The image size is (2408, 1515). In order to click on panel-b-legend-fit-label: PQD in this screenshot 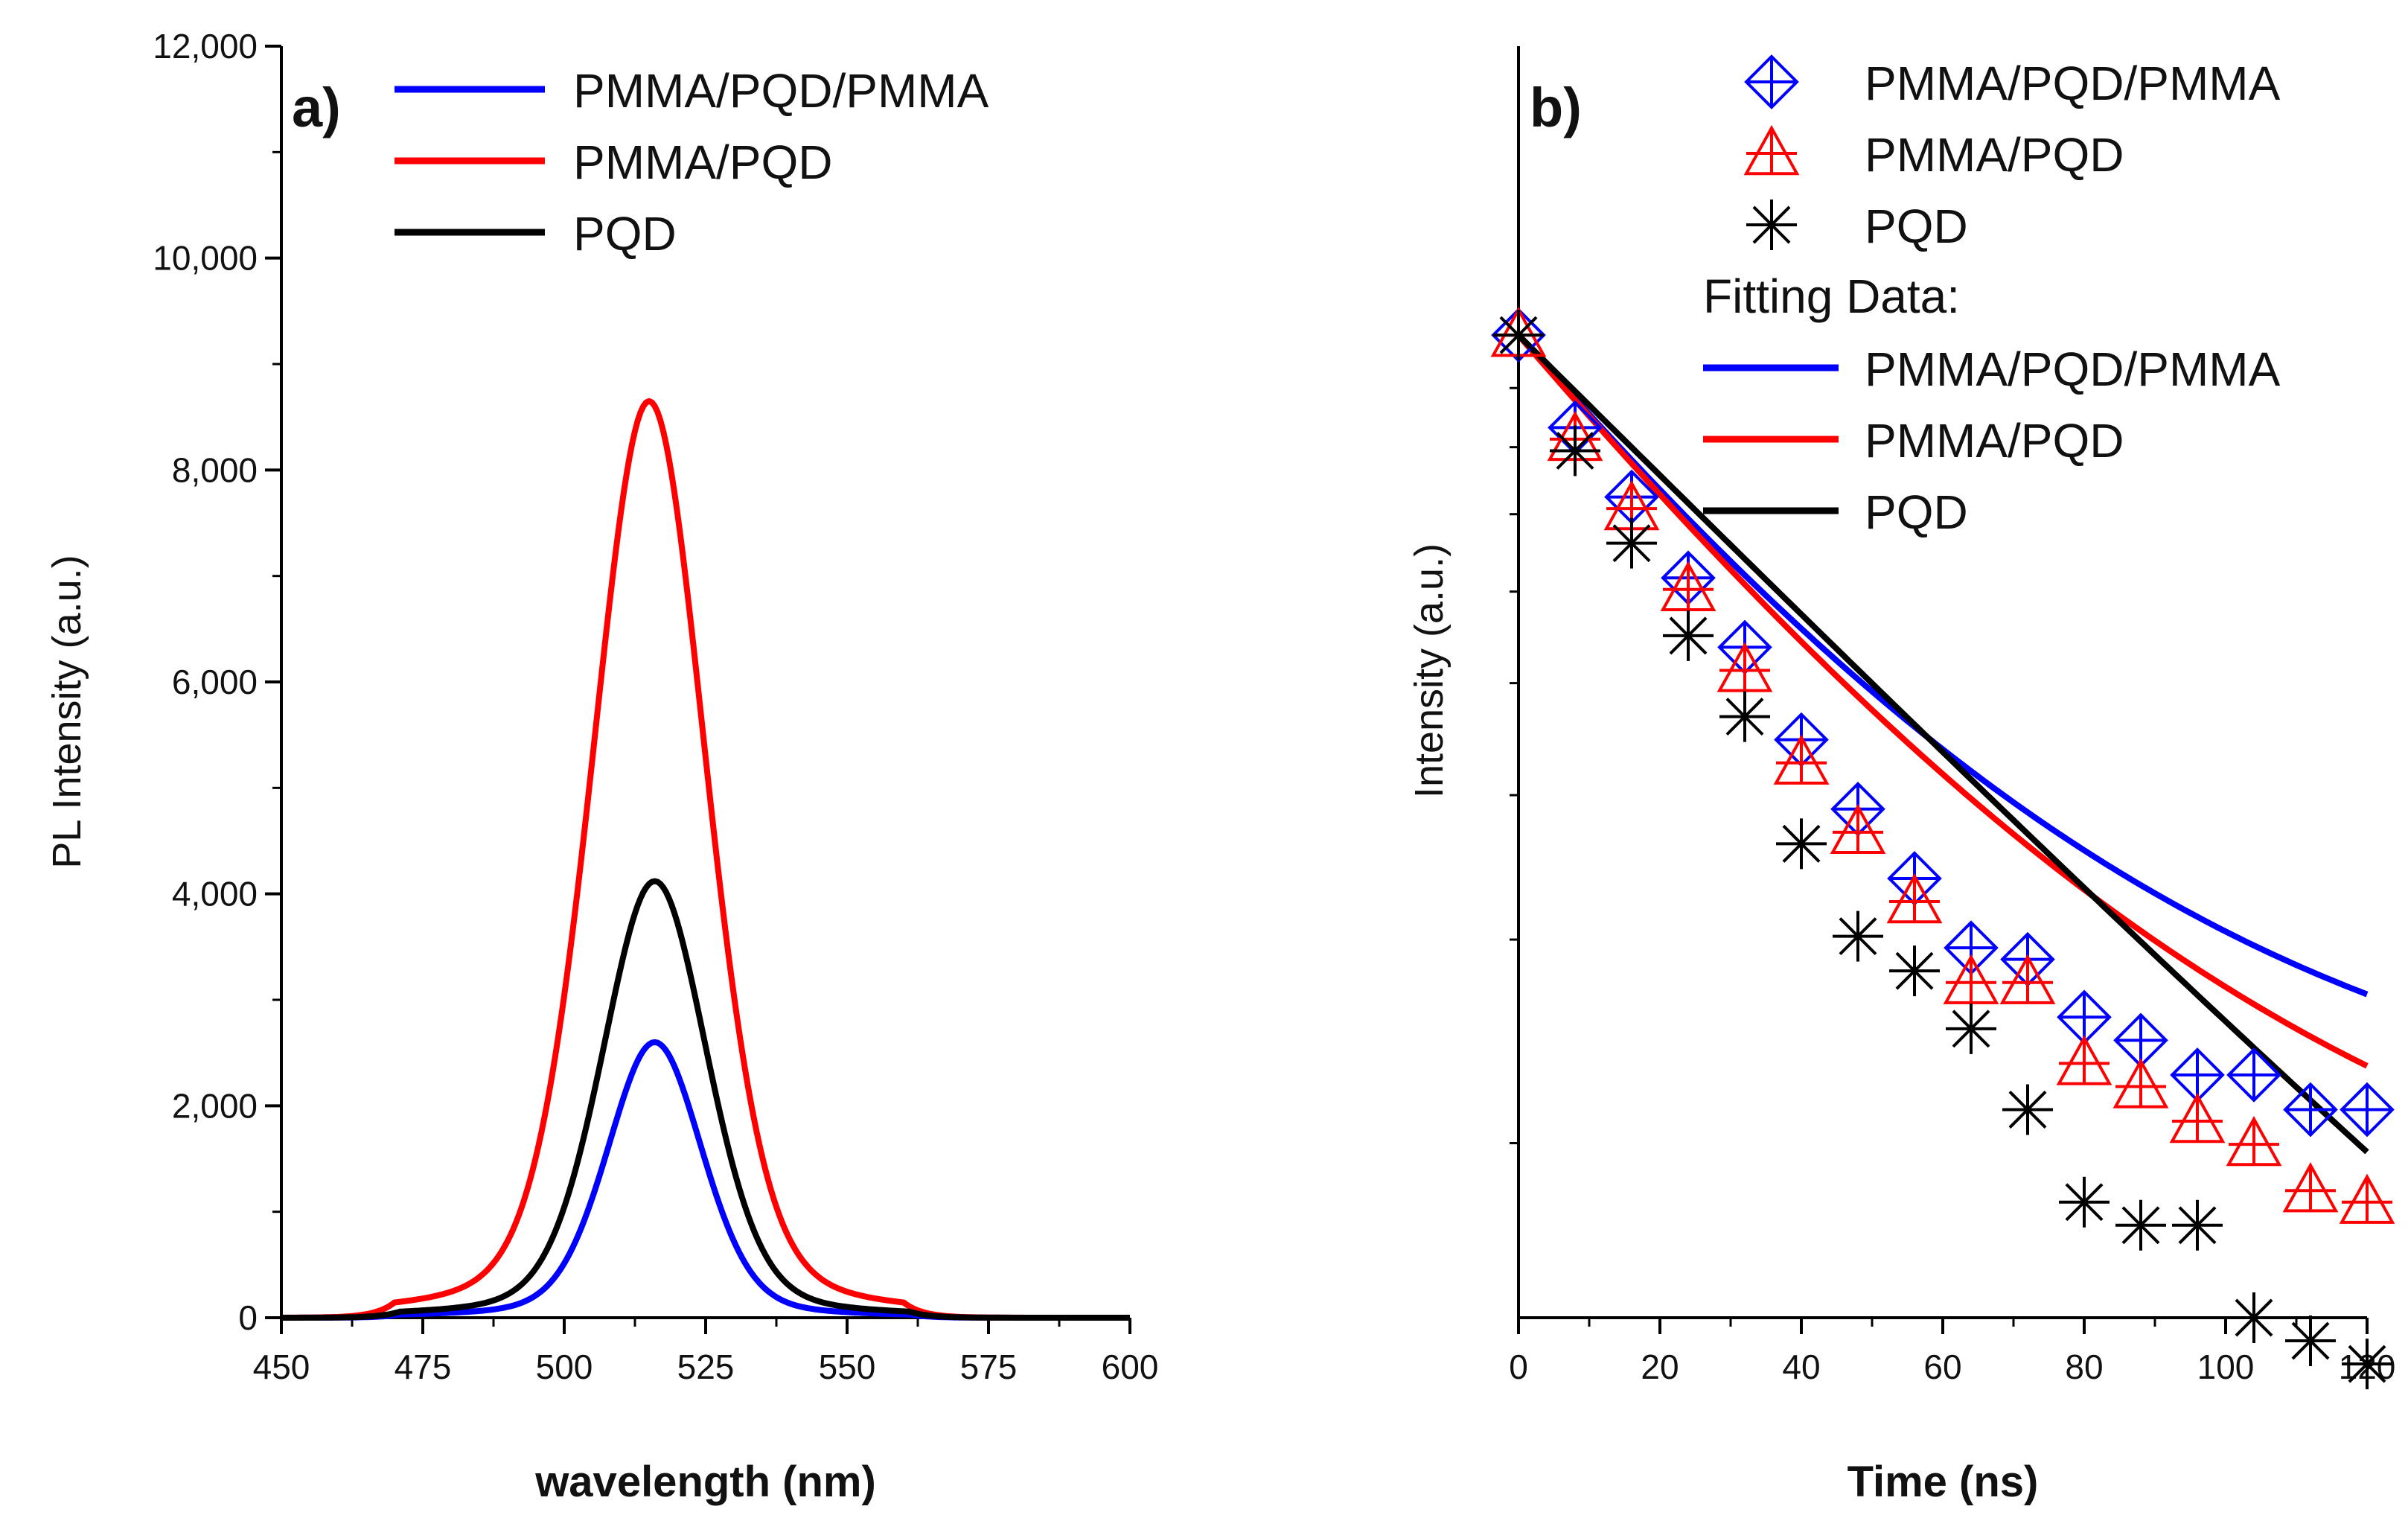, I will do `click(1917, 512)`.